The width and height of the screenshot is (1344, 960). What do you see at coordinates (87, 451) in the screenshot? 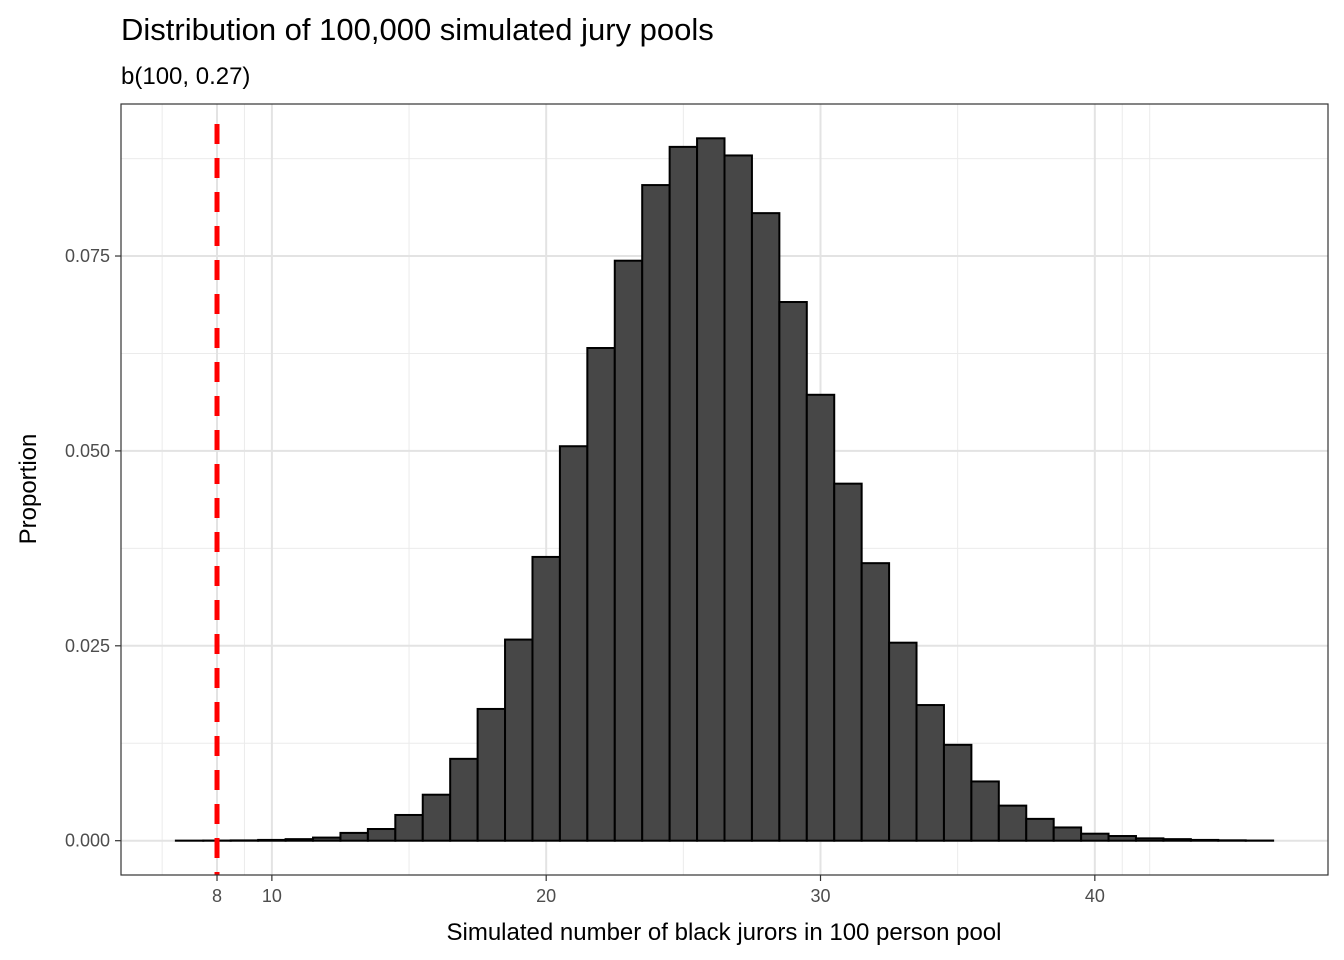
I see `y-tick-label: 0.050` at bounding box center [87, 451].